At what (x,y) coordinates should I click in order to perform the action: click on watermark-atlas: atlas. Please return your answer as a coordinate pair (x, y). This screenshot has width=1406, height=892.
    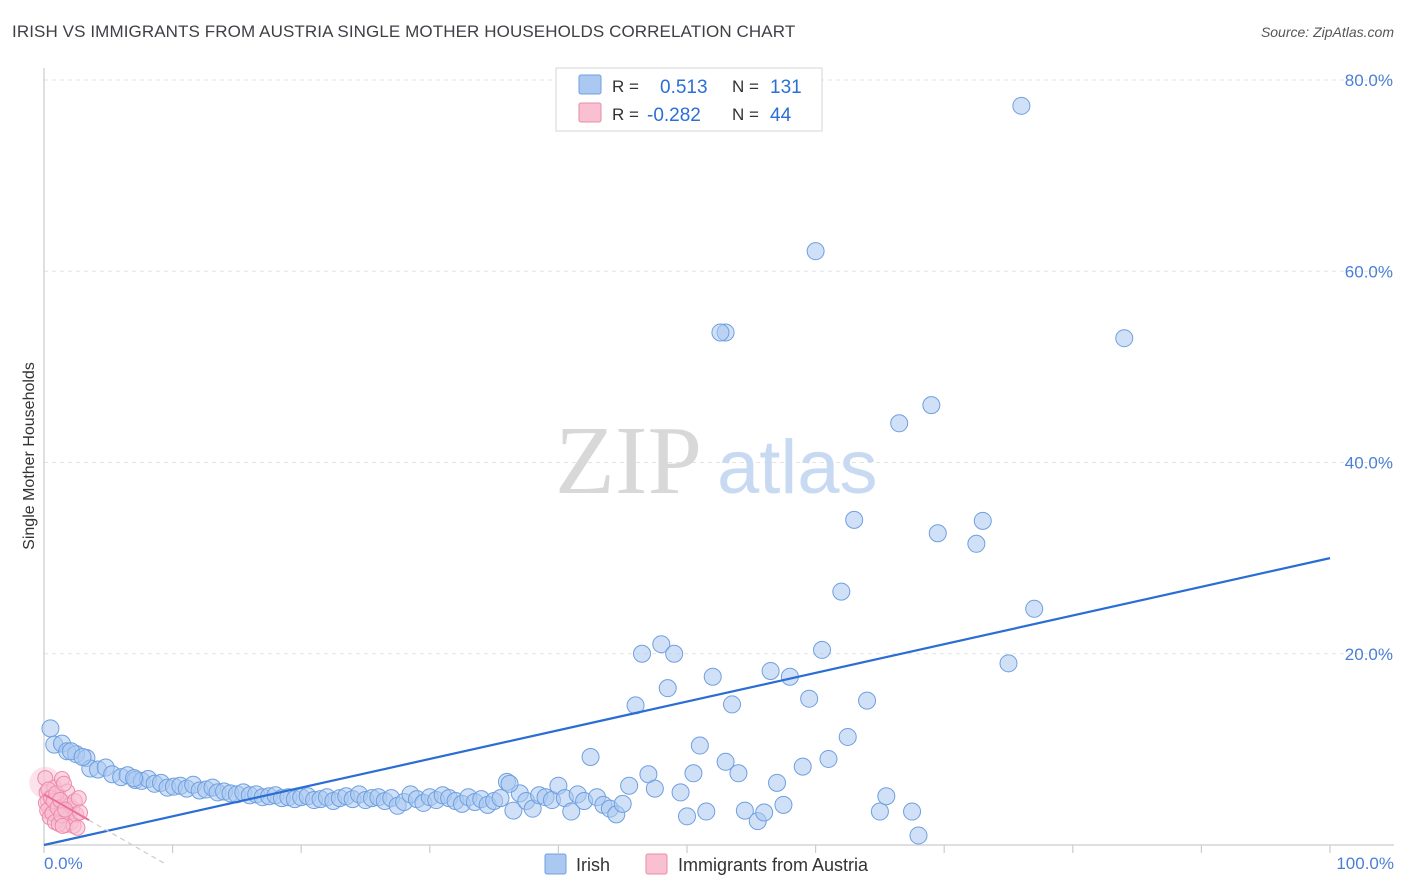
    Looking at the image, I should click on (797, 467).